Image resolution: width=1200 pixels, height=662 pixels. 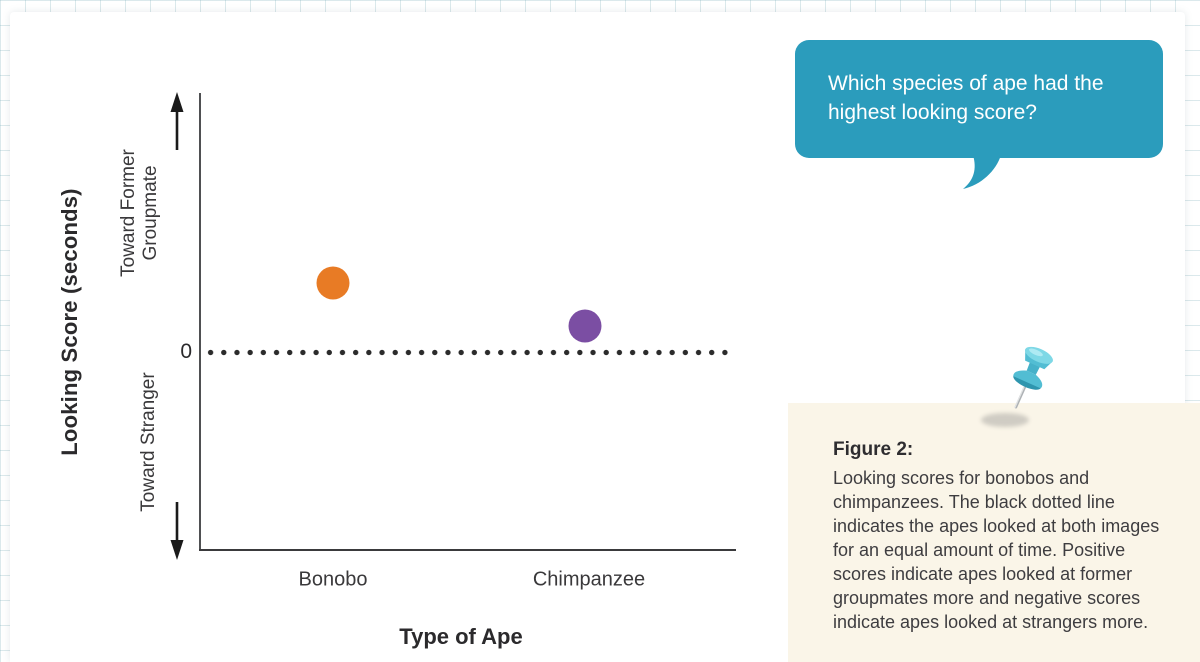 What do you see at coordinates (1017, 386) in the screenshot?
I see `pushpin-icon` at bounding box center [1017, 386].